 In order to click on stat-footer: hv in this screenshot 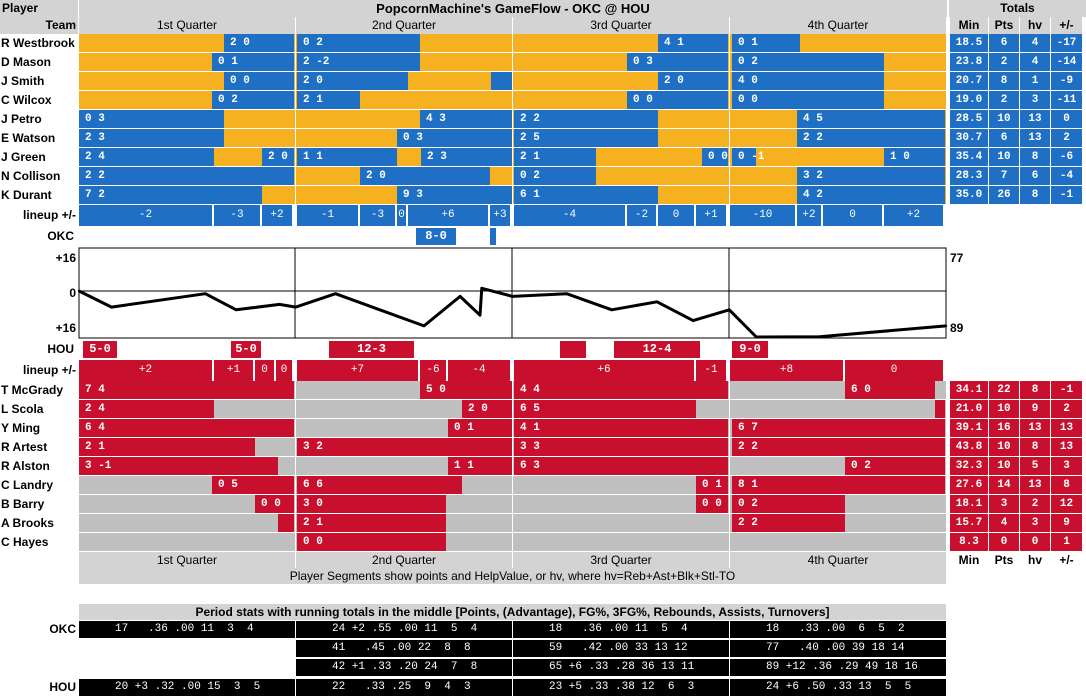, I will do `click(1035, 560)`.